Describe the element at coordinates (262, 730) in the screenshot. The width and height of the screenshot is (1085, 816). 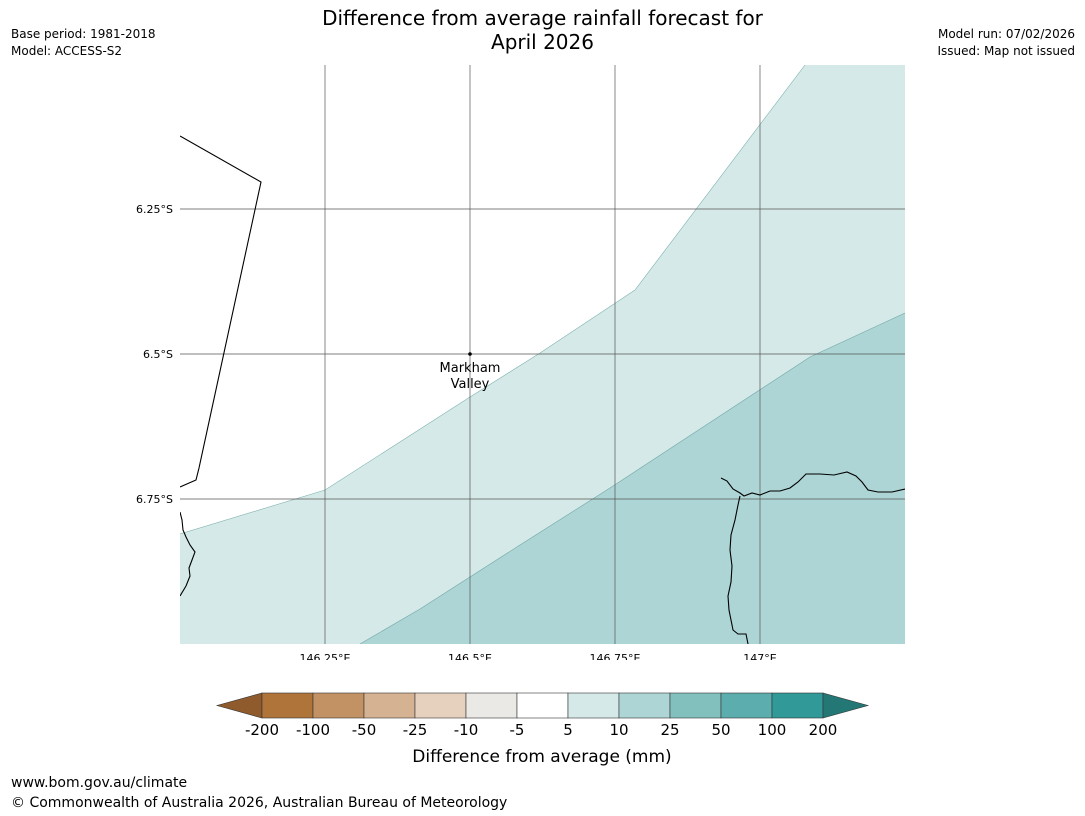
I see `colorbar-tick-label: -200` at that location.